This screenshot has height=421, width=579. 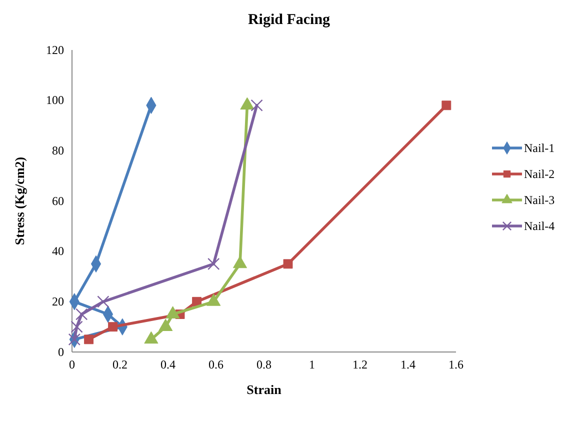 What do you see at coordinates (120, 365) in the screenshot?
I see `x-tick-label: 0.2` at bounding box center [120, 365].